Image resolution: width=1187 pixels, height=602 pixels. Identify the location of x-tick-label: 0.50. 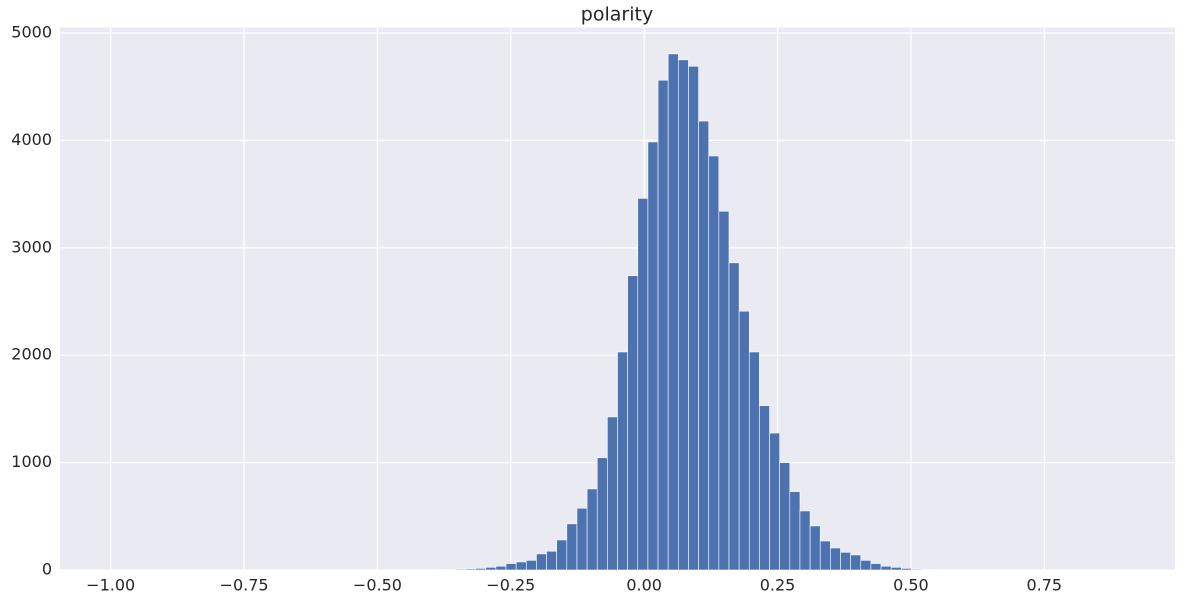
(911, 585).